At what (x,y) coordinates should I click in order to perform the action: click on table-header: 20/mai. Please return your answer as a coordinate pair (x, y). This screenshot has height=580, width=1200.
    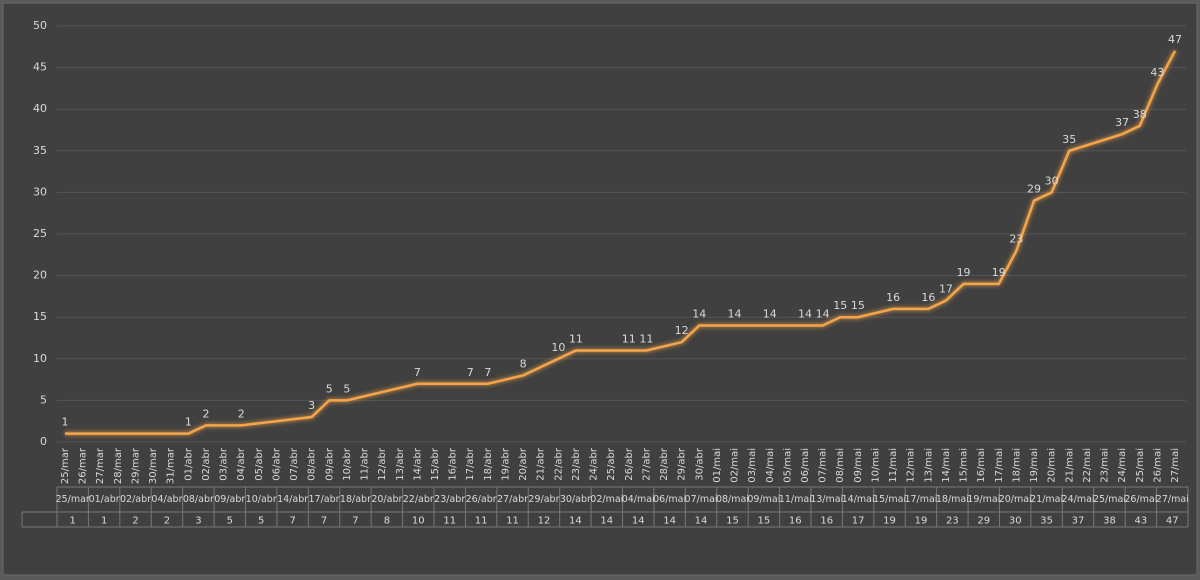
    Looking at the image, I should click on (1015, 499).